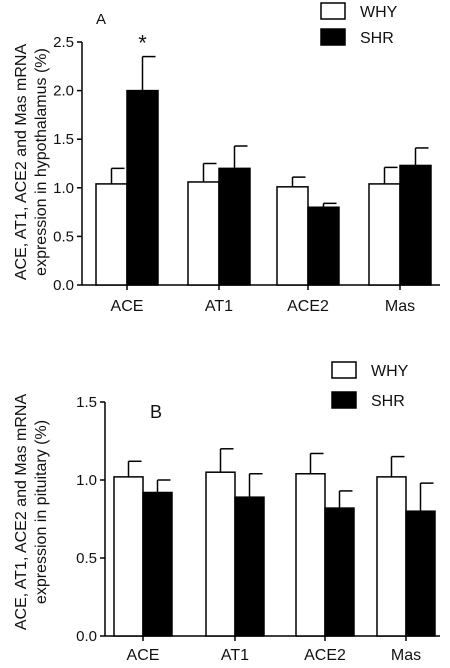 The width and height of the screenshot is (450, 668). What do you see at coordinates (86, 480) in the screenshot?
I see `y-tick-label-b-2: 1.0` at bounding box center [86, 480].